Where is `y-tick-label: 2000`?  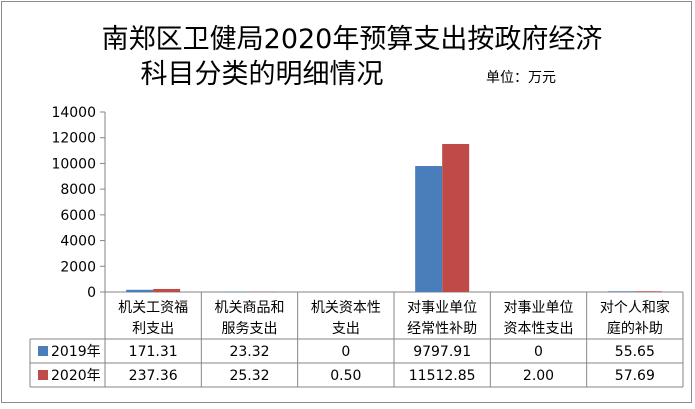
y-tick-label: 2000 is located at coordinates (78, 267).